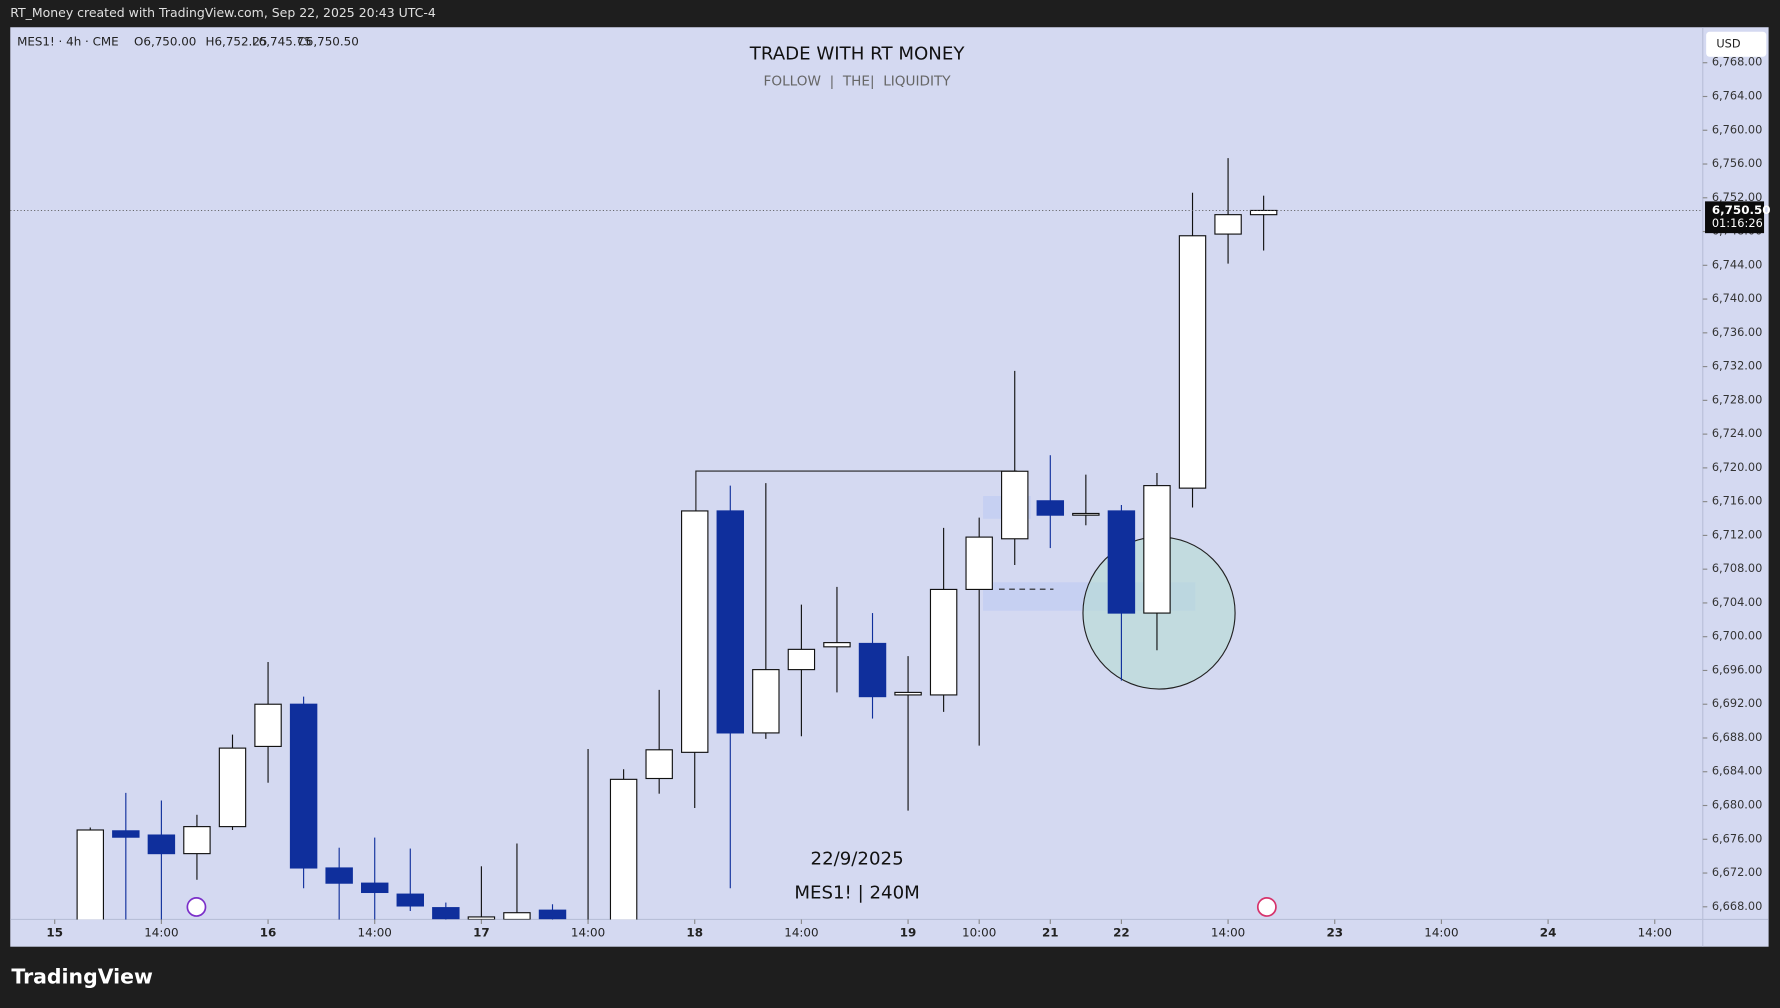 Image resolution: width=1780 pixels, height=1008 pixels. Describe the element at coordinates (1737, 433) in the screenshot. I see `y-tick-label: 6,724.00` at that location.